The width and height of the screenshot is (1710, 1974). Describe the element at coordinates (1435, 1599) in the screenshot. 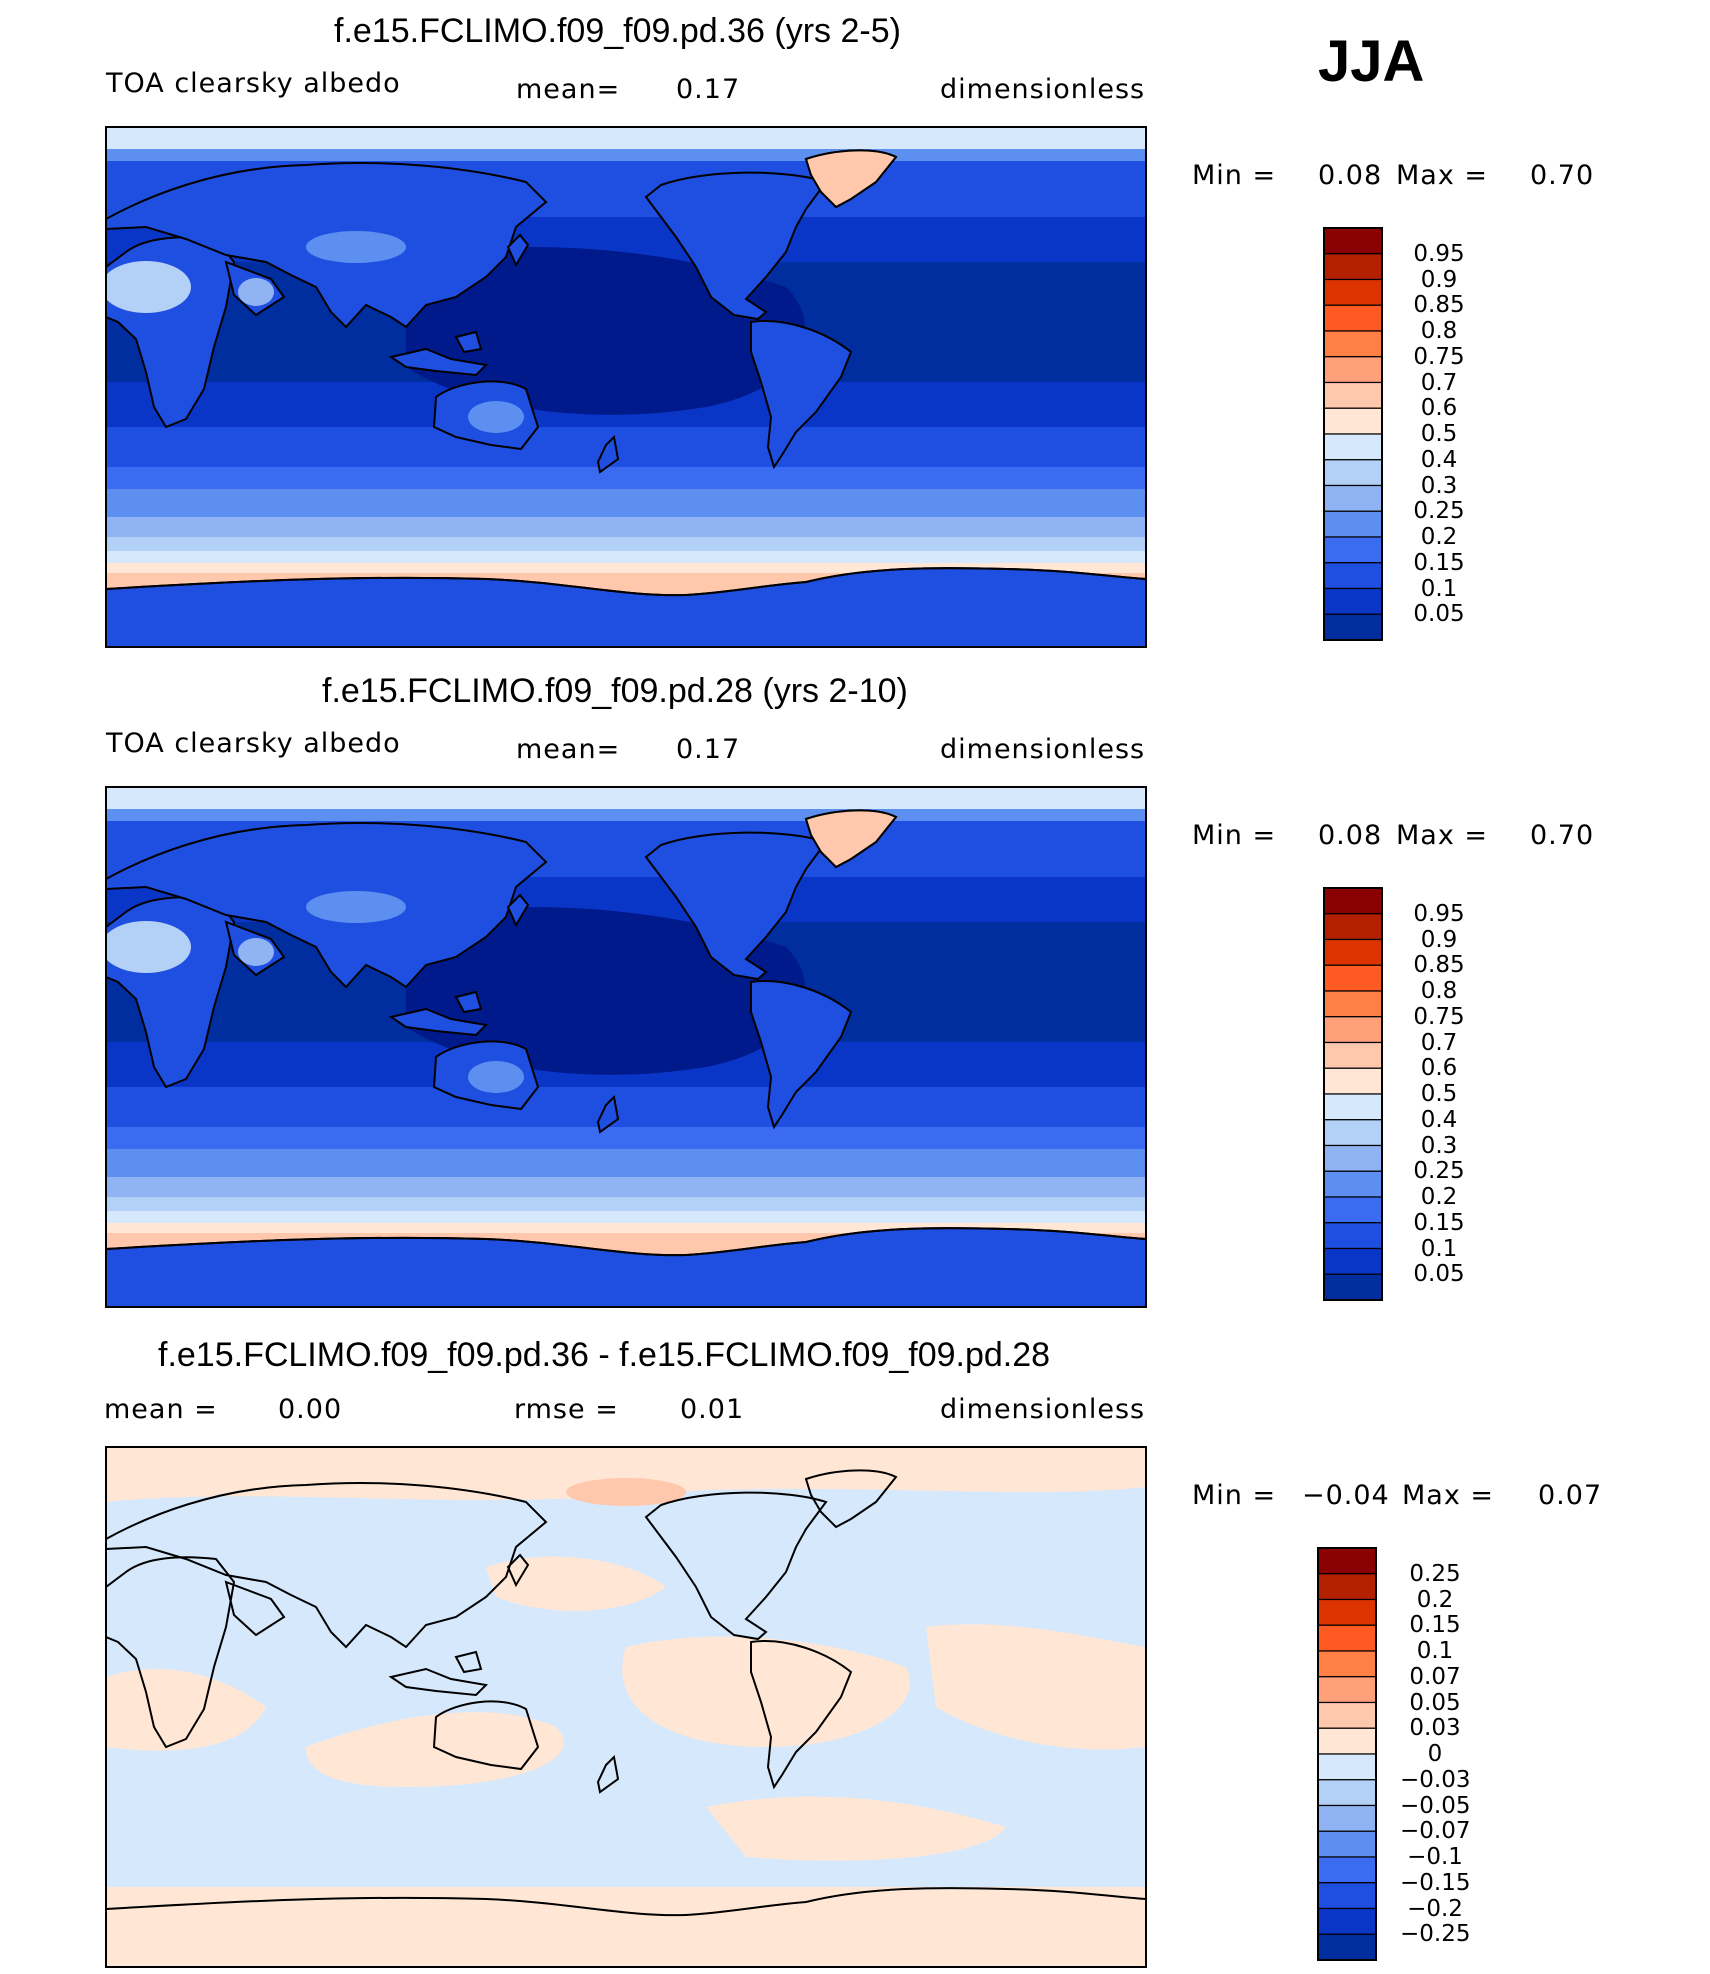

I see `colorbar-3-tick-label: 0.2` at that location.